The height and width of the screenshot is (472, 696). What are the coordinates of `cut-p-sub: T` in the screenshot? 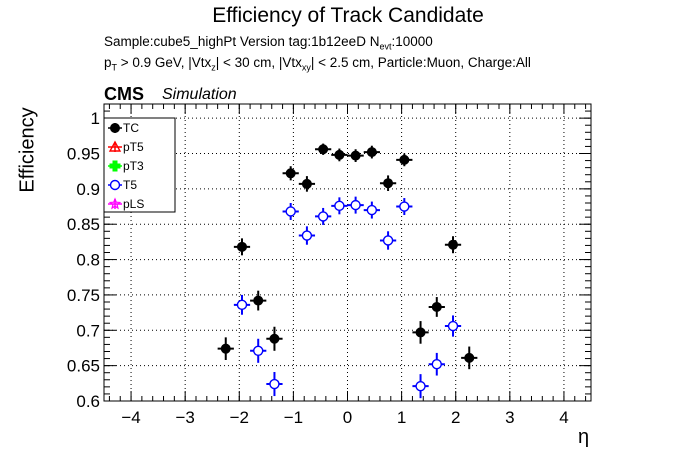 It's located at (114, 67).